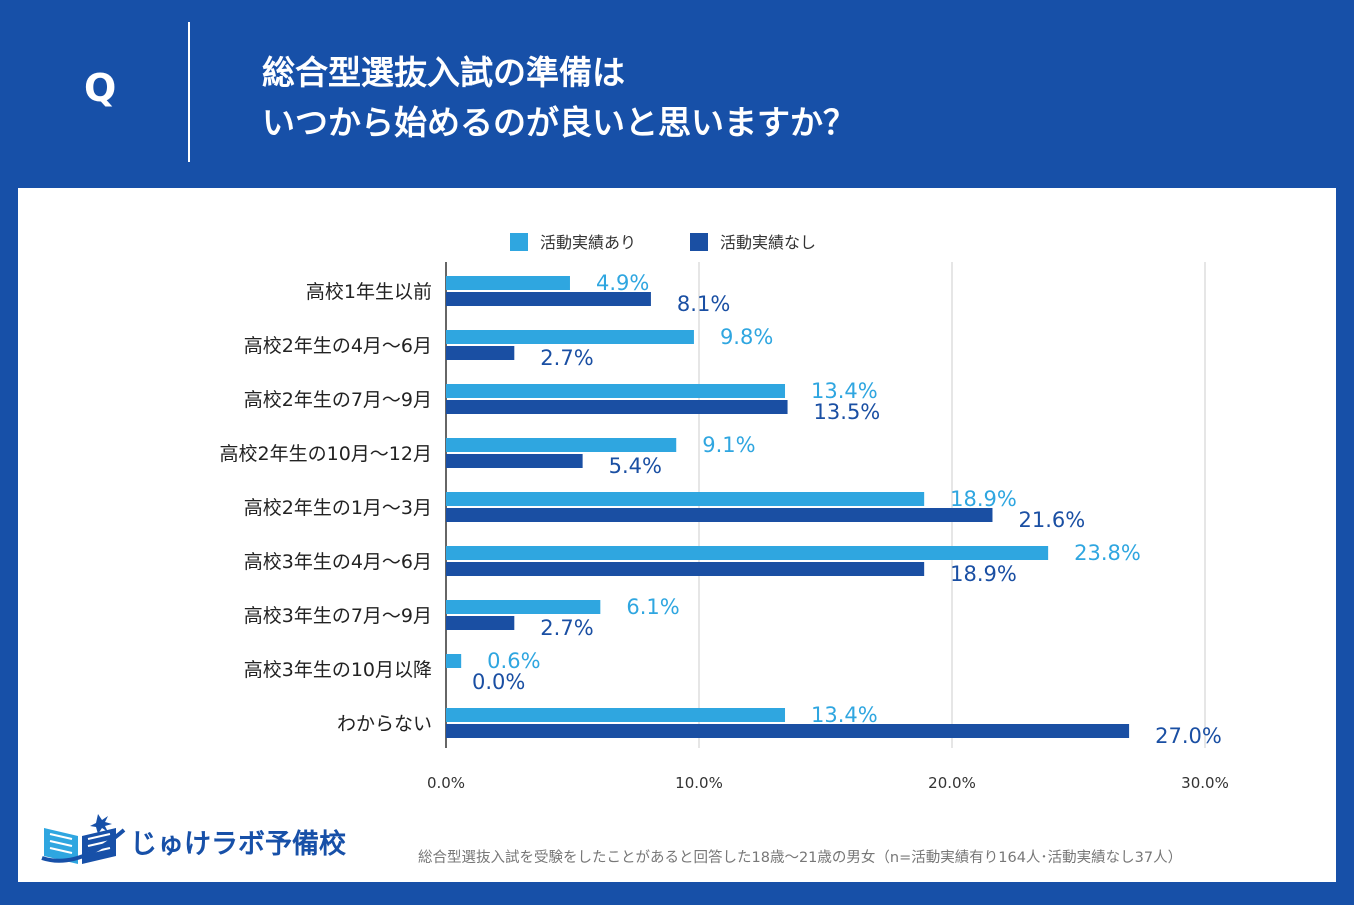  Describe the element at coordinates (338, 562) in the screenshot. I see `category-label: 高校3年生の4月～6月` at that location.